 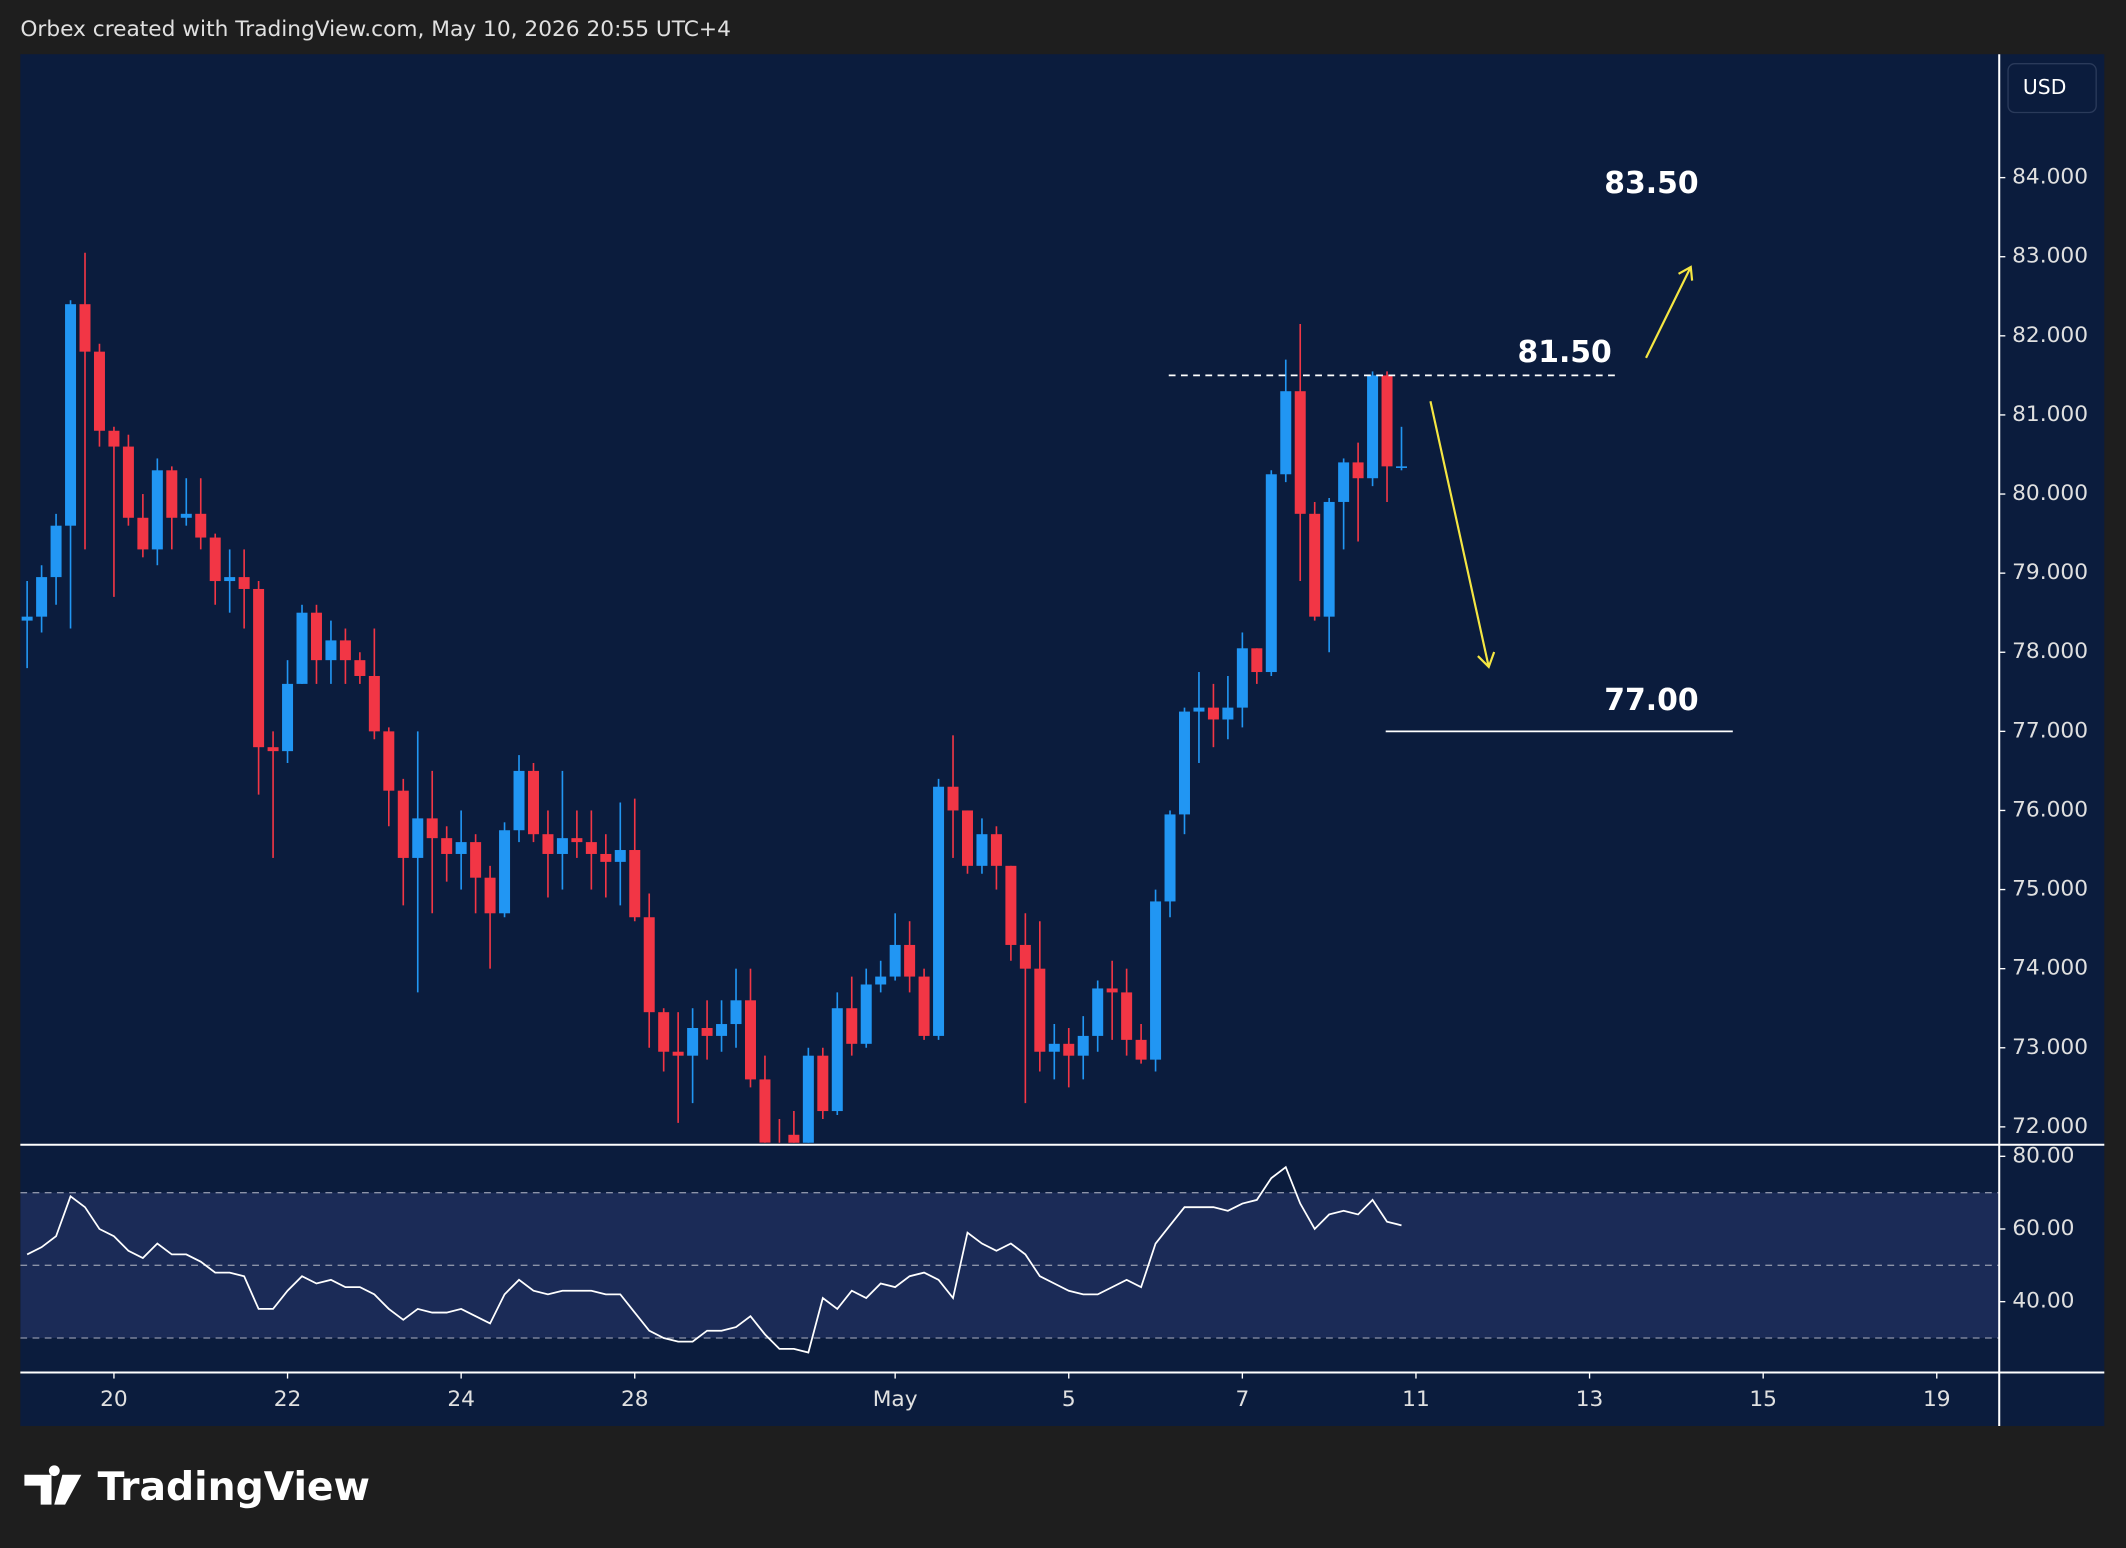 What do you see at coordinates (1242, 1399) in the screenshot?
I see `x-tick-label: 7` at bounding box center [1242, 1399].